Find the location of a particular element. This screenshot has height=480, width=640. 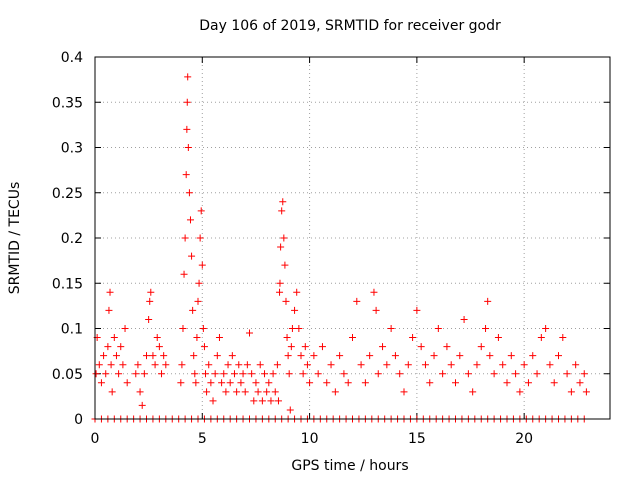

y-tick-label: 0 is located at coordinates (78, 420).